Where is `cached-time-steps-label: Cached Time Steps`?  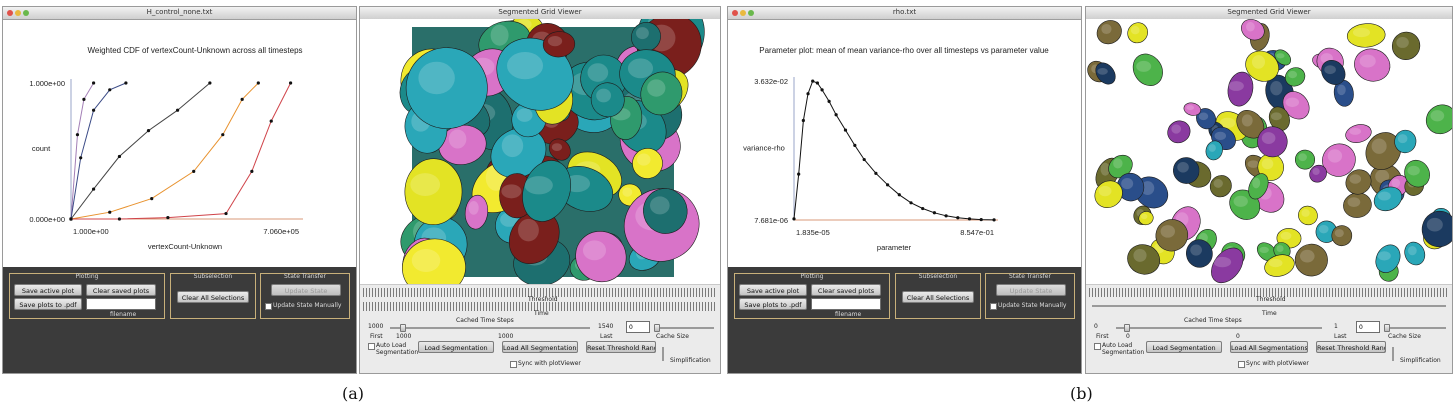
cached-time-steps-label: Cached Time Steps is located at coordinates (485, 320).